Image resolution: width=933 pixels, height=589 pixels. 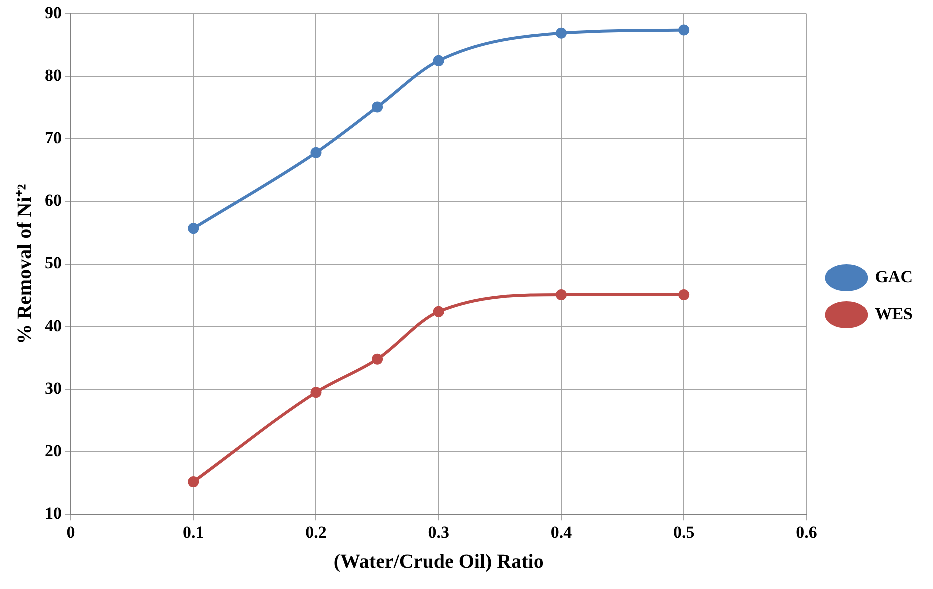 What do you see at coordinates (53, 263) in the screenshot?
I see `y-tick-label: 50` at bounding box center [53, 263].